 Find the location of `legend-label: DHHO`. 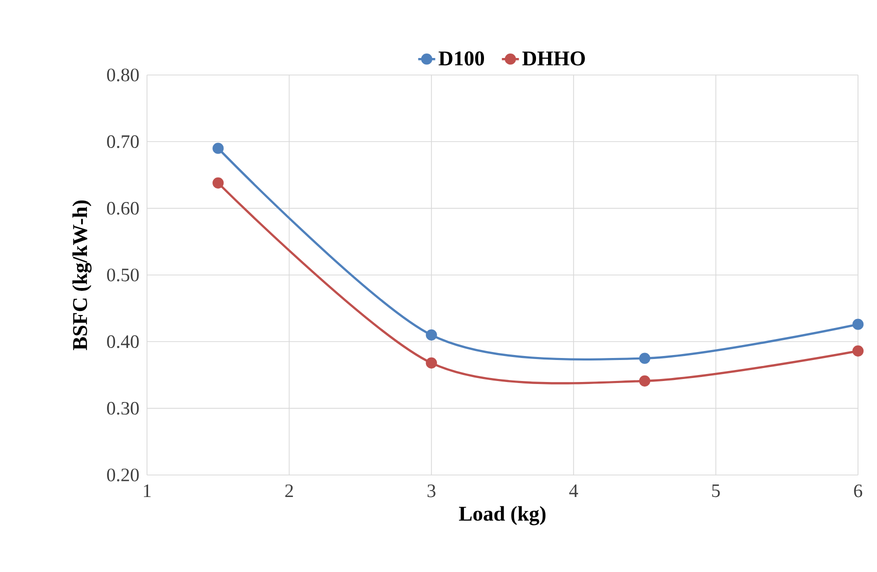

legend-label: DHHO is located at coordinates (553, 58).